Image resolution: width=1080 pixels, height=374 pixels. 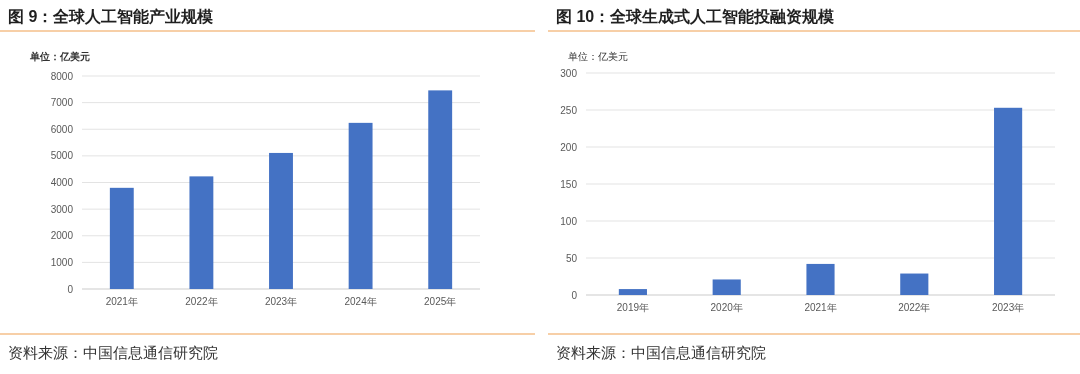 What do you see at coordinates (62, 209) in the screenshot?
I see `y-tick-label: 3000` at bounding box center [62, 209].